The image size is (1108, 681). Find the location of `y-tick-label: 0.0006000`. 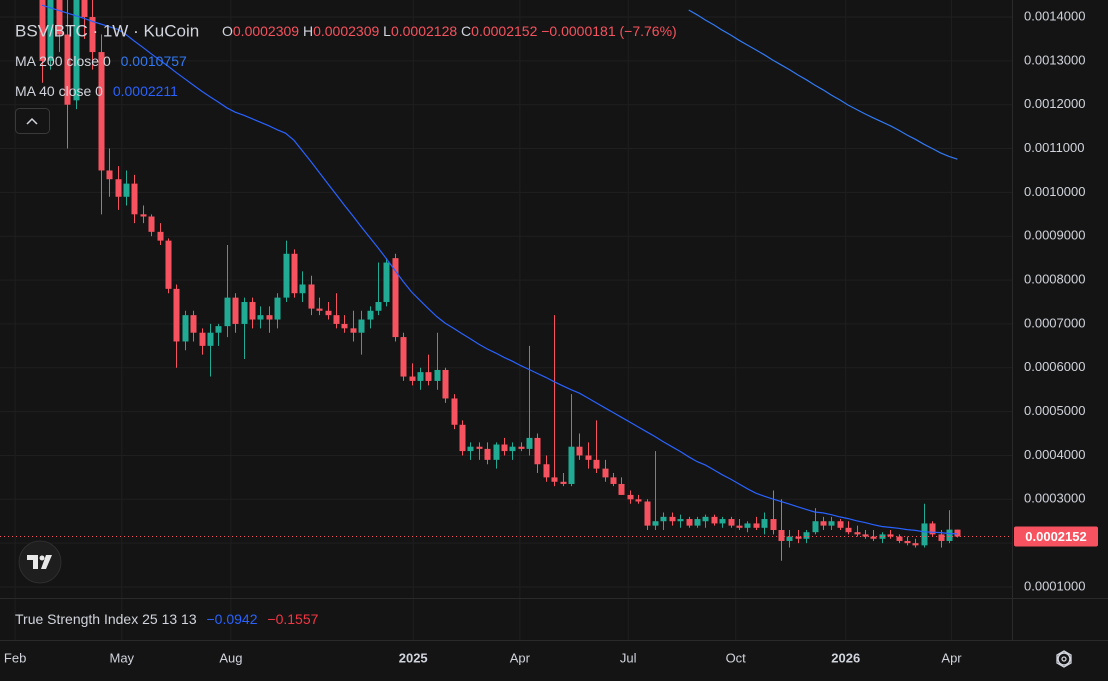

y-tick-label: 0.0006000 is located at coordinates (1054, 366).